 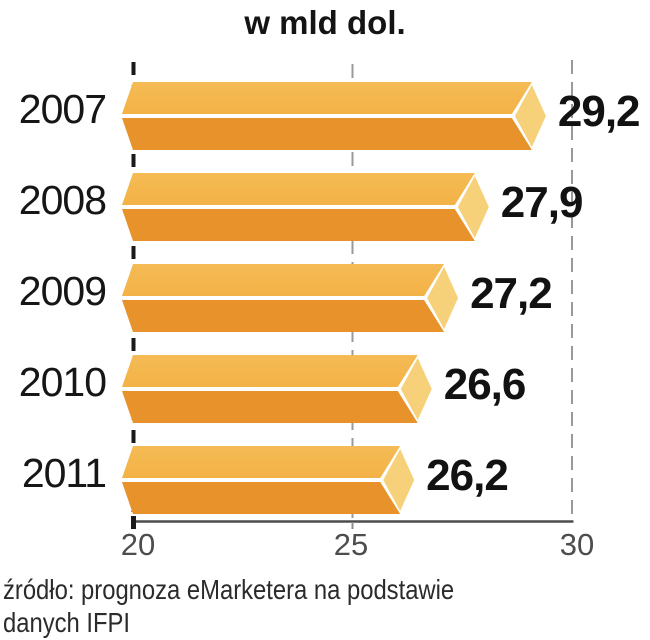 What do you see at coordinates (62, 382) in the screenshot?
I see `year-label-2010: 2010` at bounding box center [62, 382].